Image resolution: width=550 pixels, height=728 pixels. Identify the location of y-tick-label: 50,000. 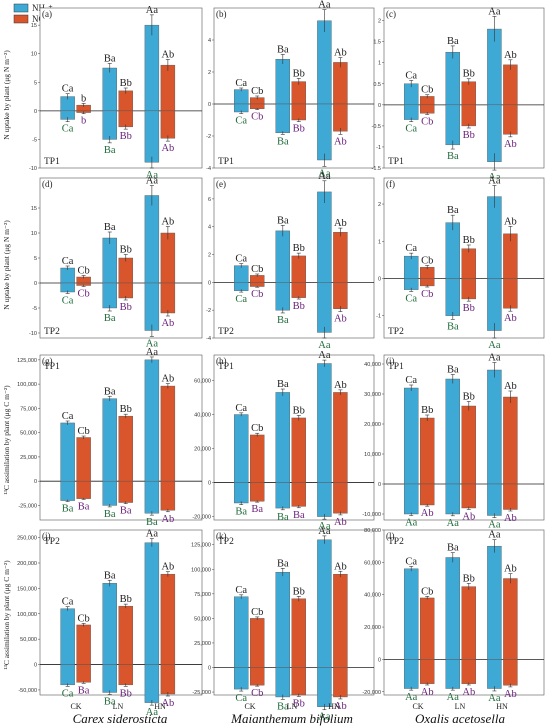
(202, 619).